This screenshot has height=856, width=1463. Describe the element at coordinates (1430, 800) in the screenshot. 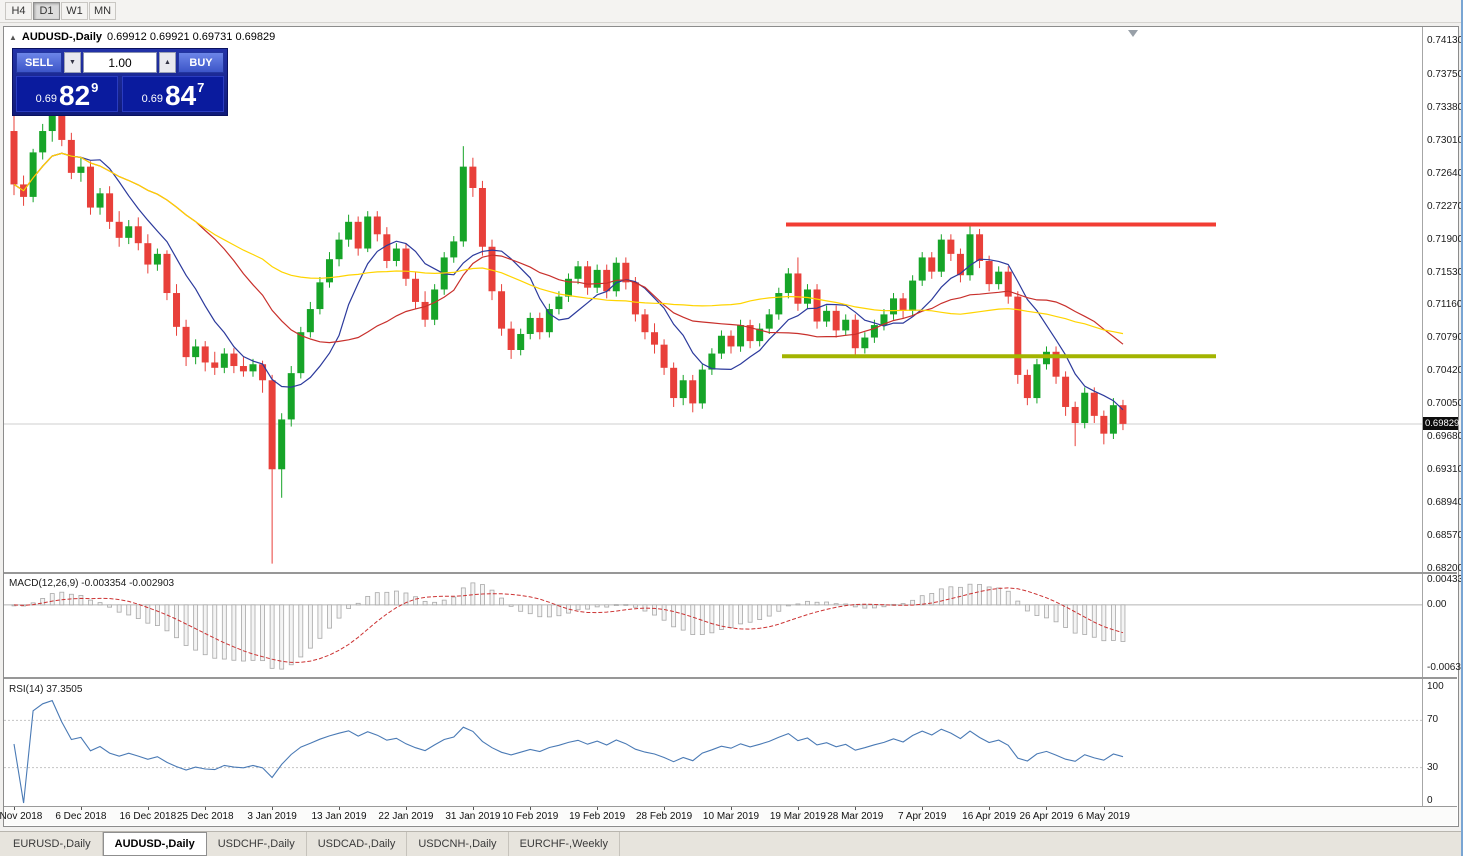

I see `rsi-scale-label: 0` at that location.